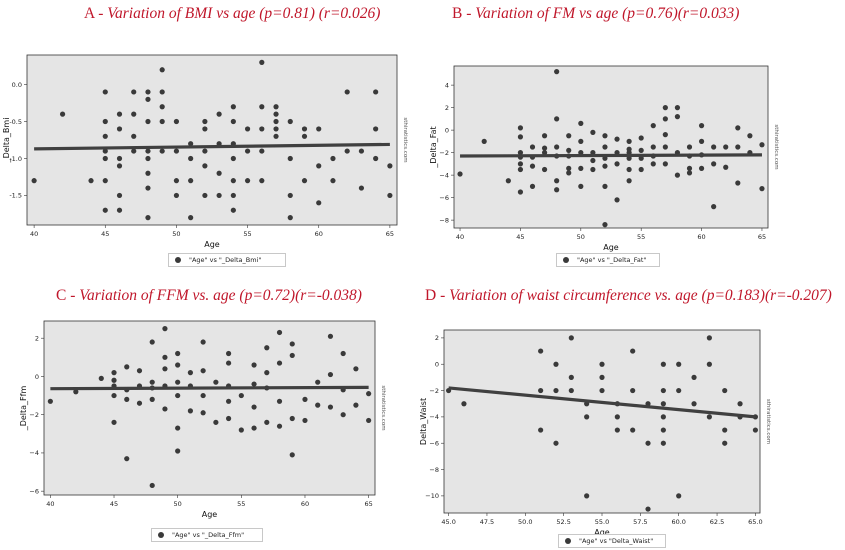  What do you see at coordinates (457, 13) in the screenshot?
I see `panel-b-letter: B` at bounding box center [457, 13].